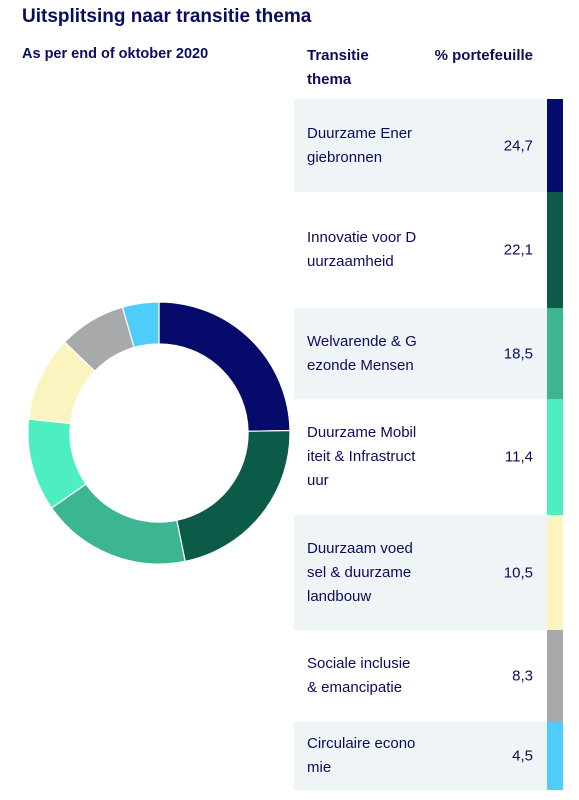 The height and width of the screenshot is (800, 579). What do you see at coordinates (360, 572) in the screenshot?
I see `legend-label: Duurzaam voedsel & duurzame landbouw` at bounding box center [360, 572].